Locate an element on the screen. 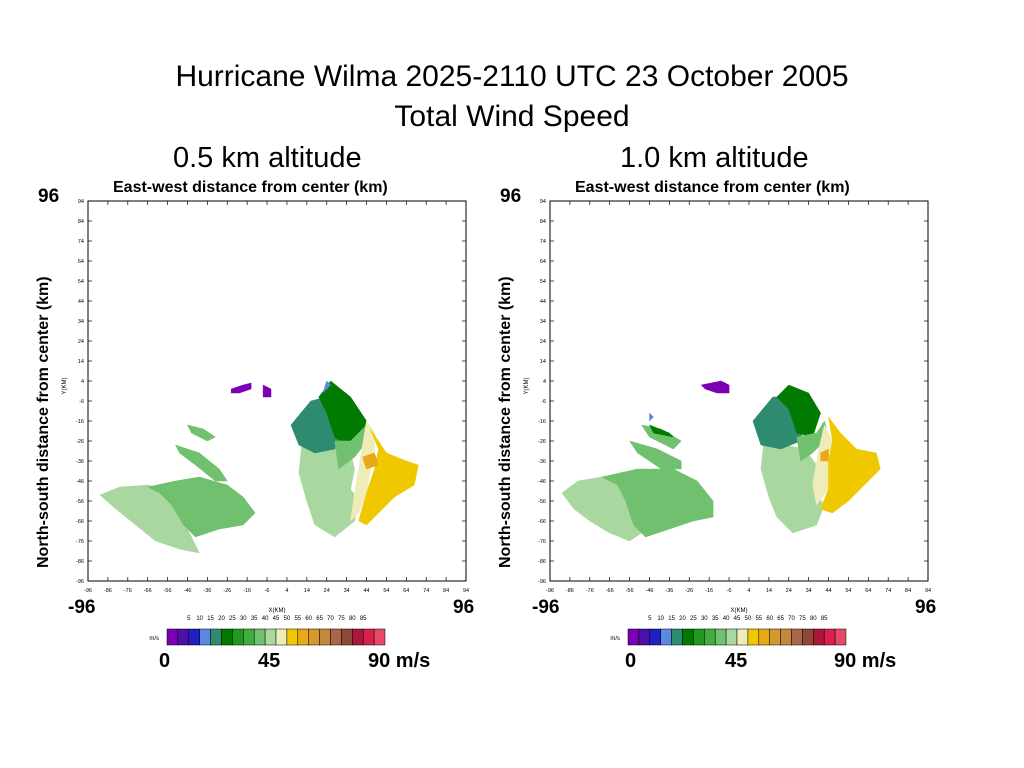 The height and width of the screenshot is (768, 1024). right-colorbar-tick-label: 25 is located at coordinates (693, 619).